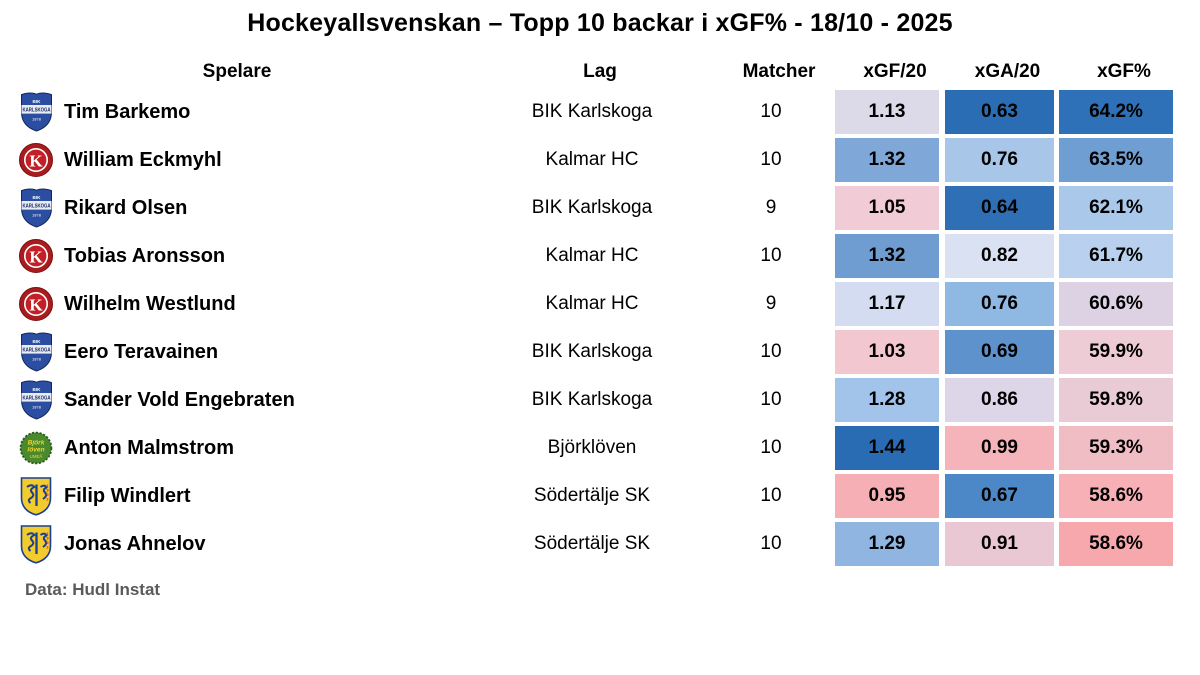 This screenshot has width=1200, height=675. I want to click on xgfpct-value-cell: 59.3%, so click(1116, 448).